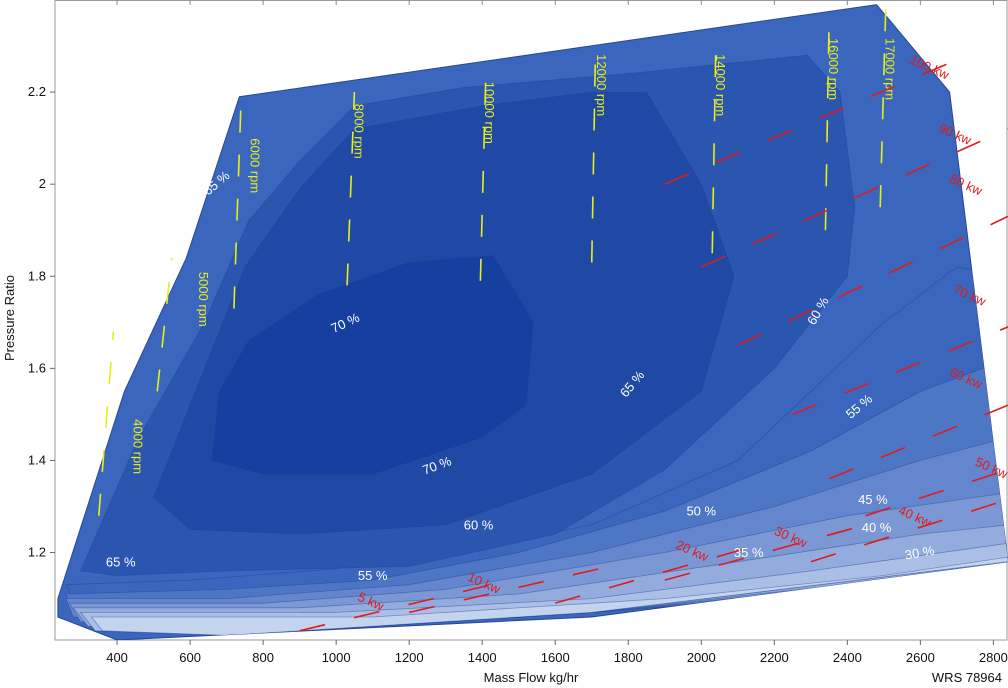  Describe the element at coordinates (42, 183) in the screenshot. I see `y-tick-label-4: 2` at that location.